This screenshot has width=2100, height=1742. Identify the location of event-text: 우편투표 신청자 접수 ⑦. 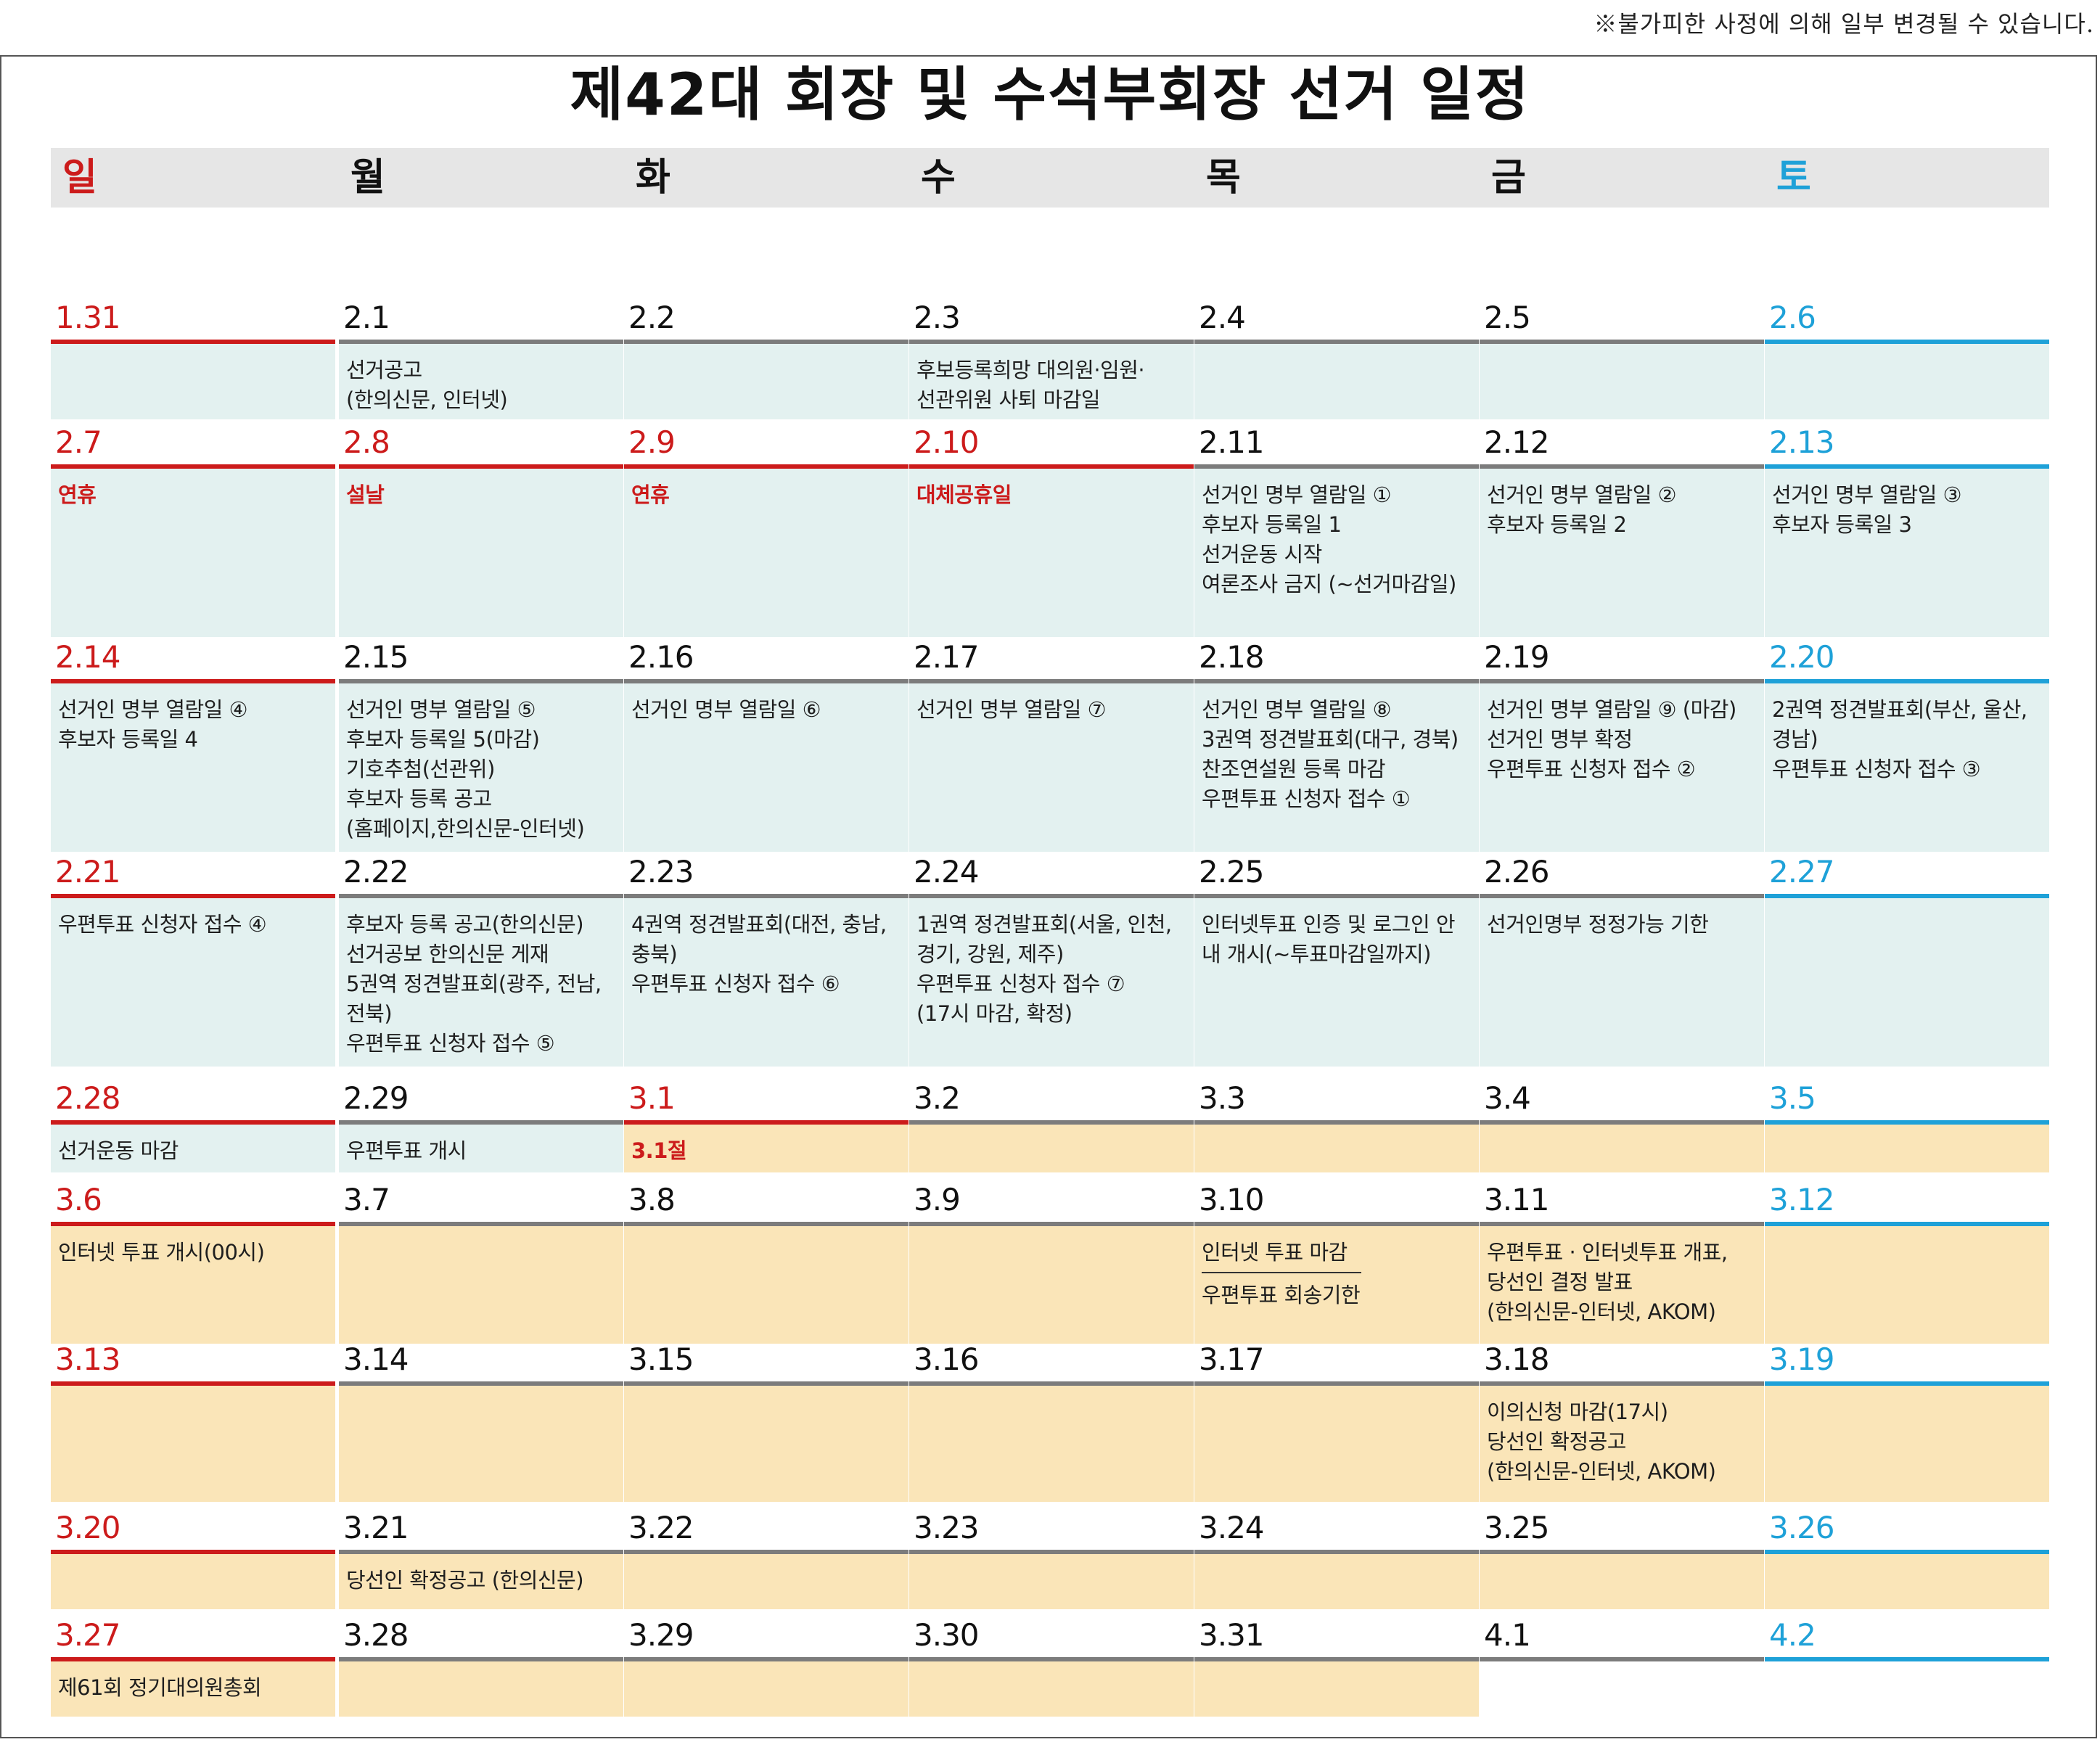
(1020, 983).